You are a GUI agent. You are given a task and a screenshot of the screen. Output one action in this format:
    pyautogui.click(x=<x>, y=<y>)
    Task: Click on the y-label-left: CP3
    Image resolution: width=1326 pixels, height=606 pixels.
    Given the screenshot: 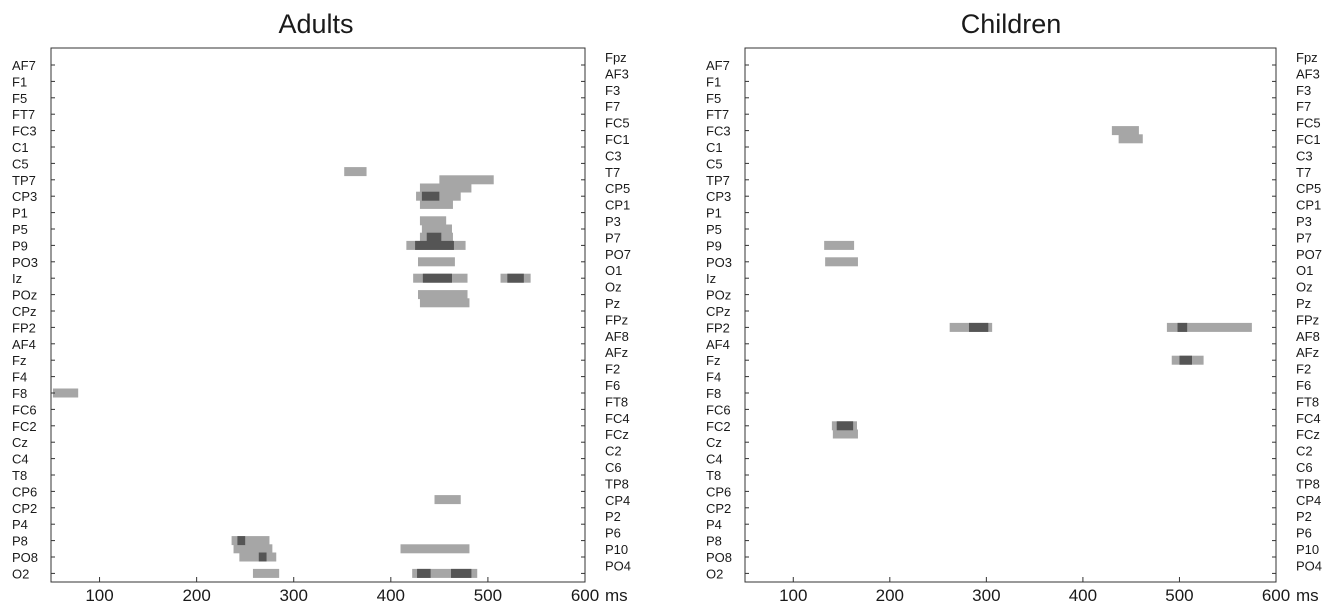 What is the action you would take?
    pyautogui.click(x=718, y=196)
    